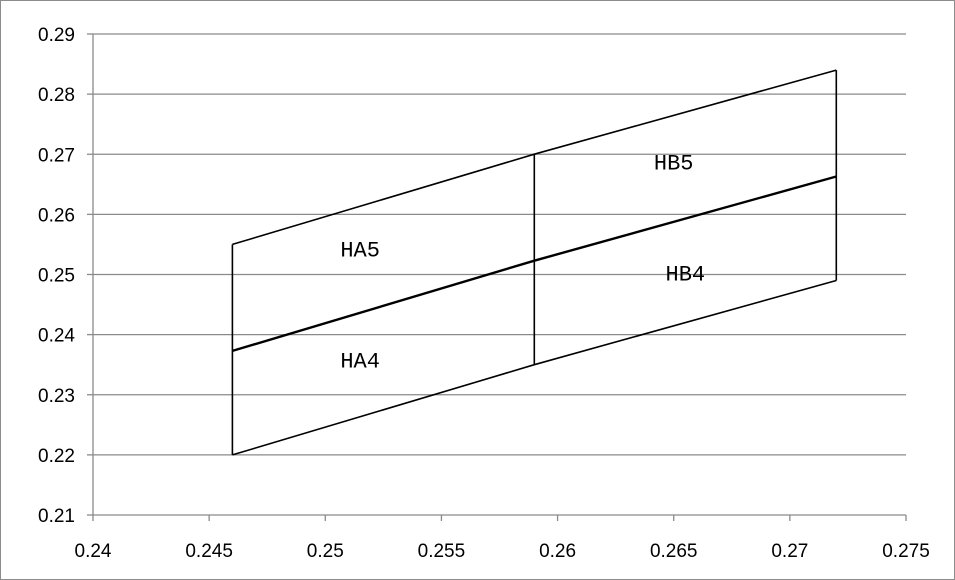 Image resolution: width=955 pixels, height=580 pixels. I want to click on y-tick-label: 0.27, so click(56, 155).